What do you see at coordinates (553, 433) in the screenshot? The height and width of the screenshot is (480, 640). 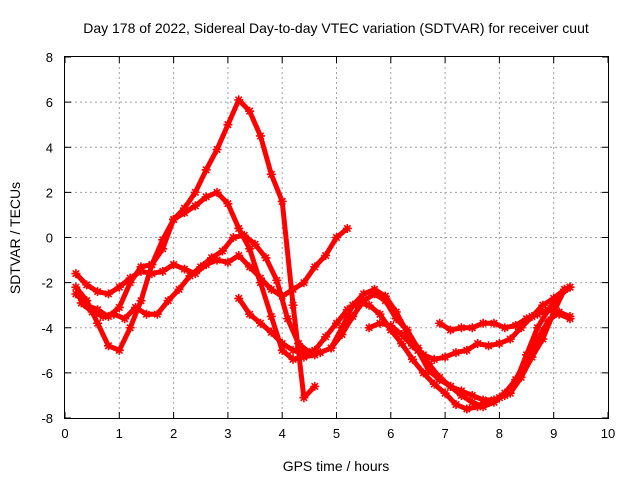 I see `x-tick-label: 9` at bounding box center [553, 433].